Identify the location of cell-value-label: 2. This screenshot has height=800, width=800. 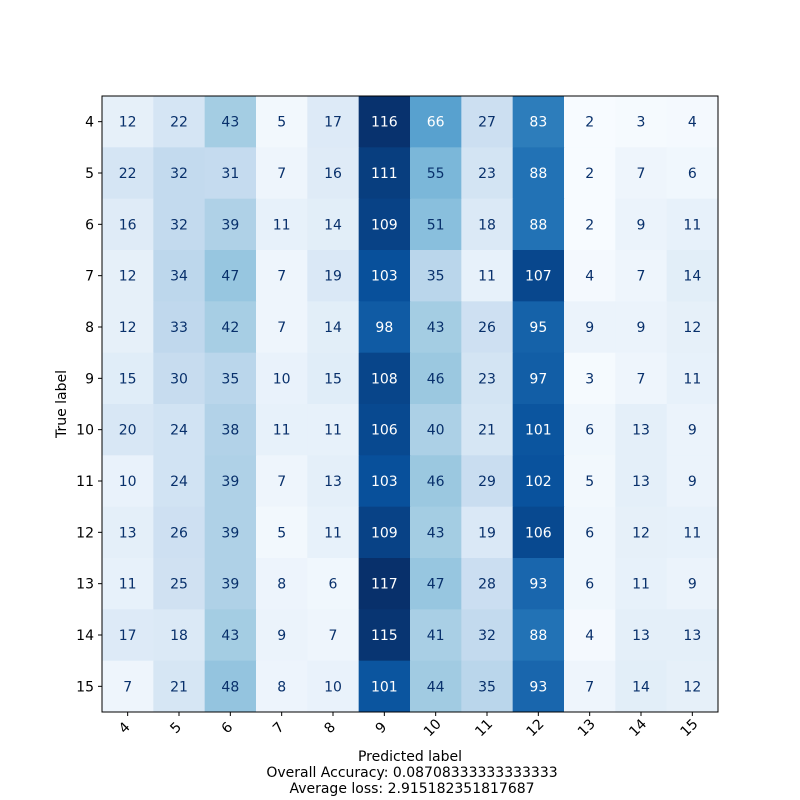
(589, 225).